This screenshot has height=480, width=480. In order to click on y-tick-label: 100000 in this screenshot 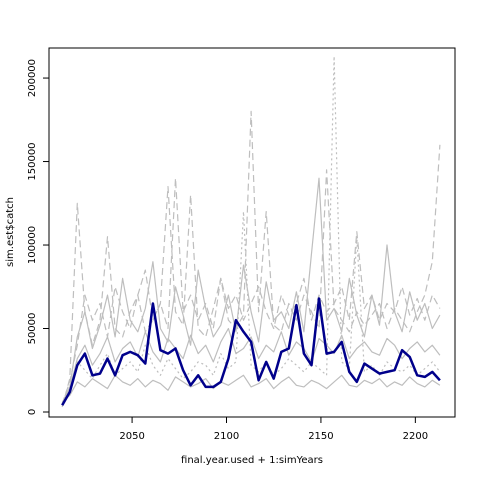, I will do `click(32, 245)`.